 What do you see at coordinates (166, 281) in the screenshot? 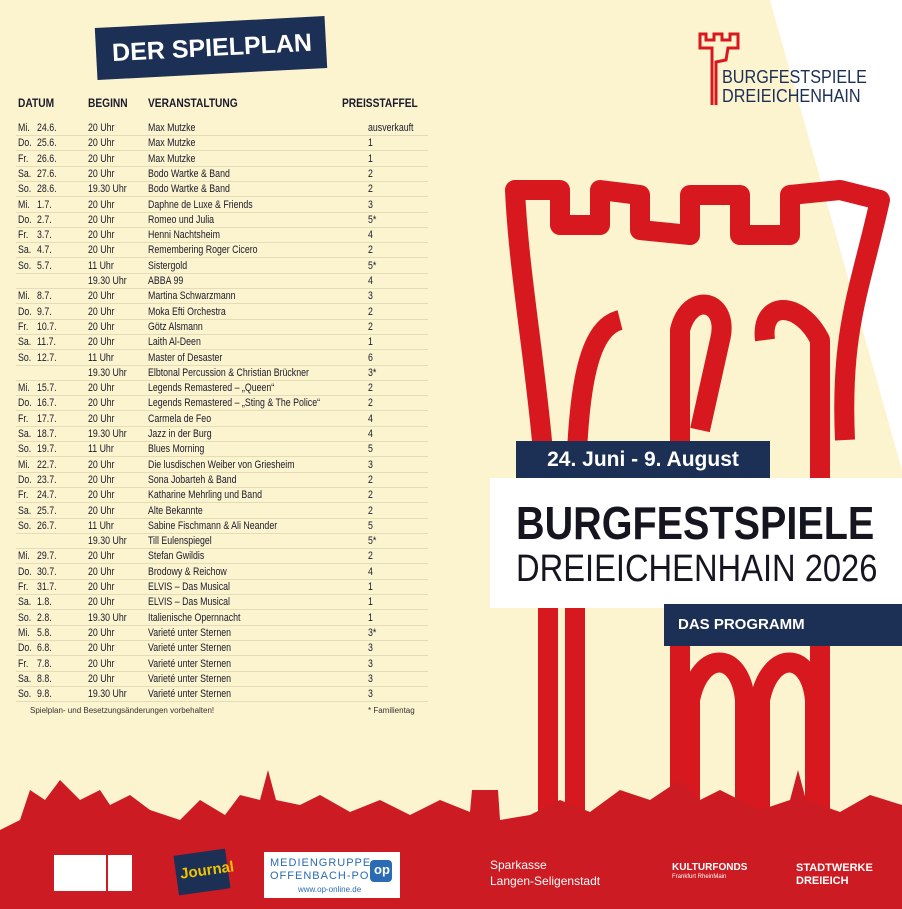
I see `cell-event: ABBA 99` at bounding box center [166, 281].